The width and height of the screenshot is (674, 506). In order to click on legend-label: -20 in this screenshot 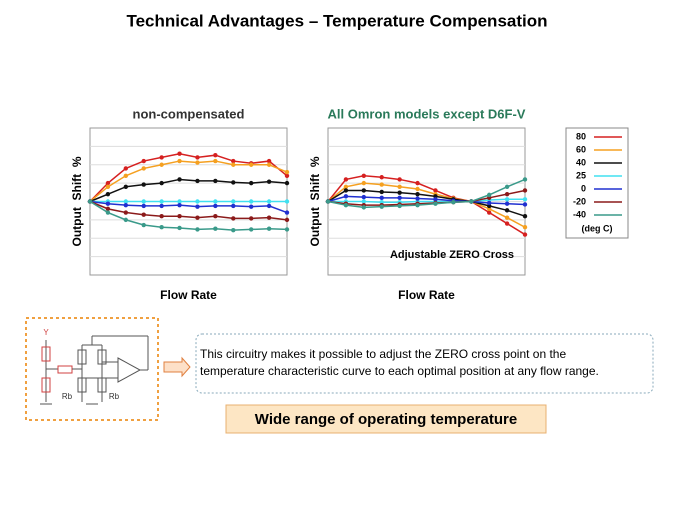, I will do `click(579, 201)`.